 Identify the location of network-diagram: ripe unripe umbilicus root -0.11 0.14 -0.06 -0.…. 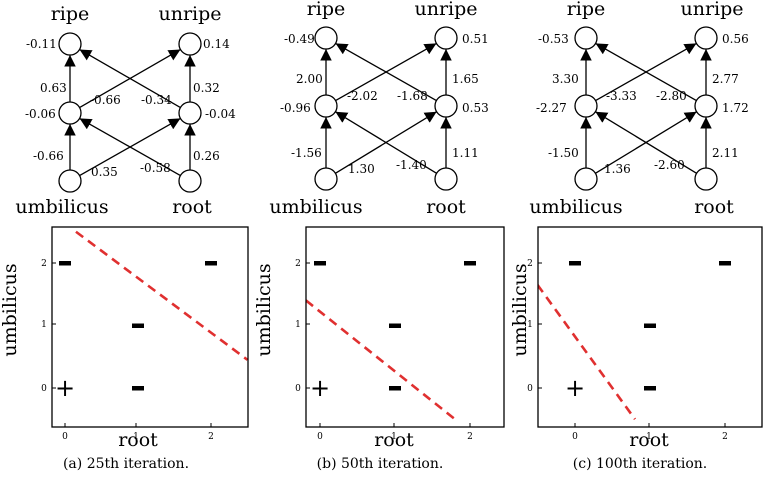
(125, 110).